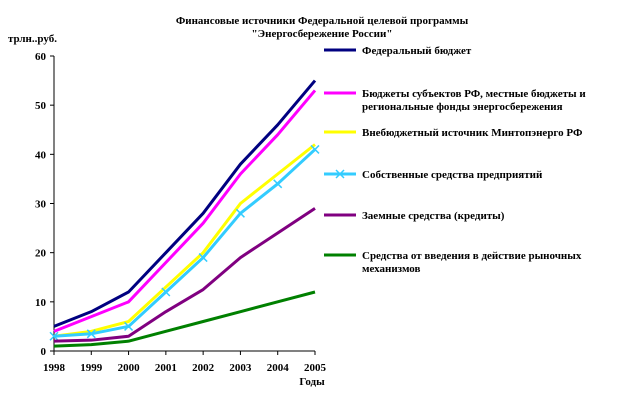 The image size is (642, 418). Describe the element at coordinates (129, 368) in the screenshot. I see `x-tick-label: 2000` at that location.